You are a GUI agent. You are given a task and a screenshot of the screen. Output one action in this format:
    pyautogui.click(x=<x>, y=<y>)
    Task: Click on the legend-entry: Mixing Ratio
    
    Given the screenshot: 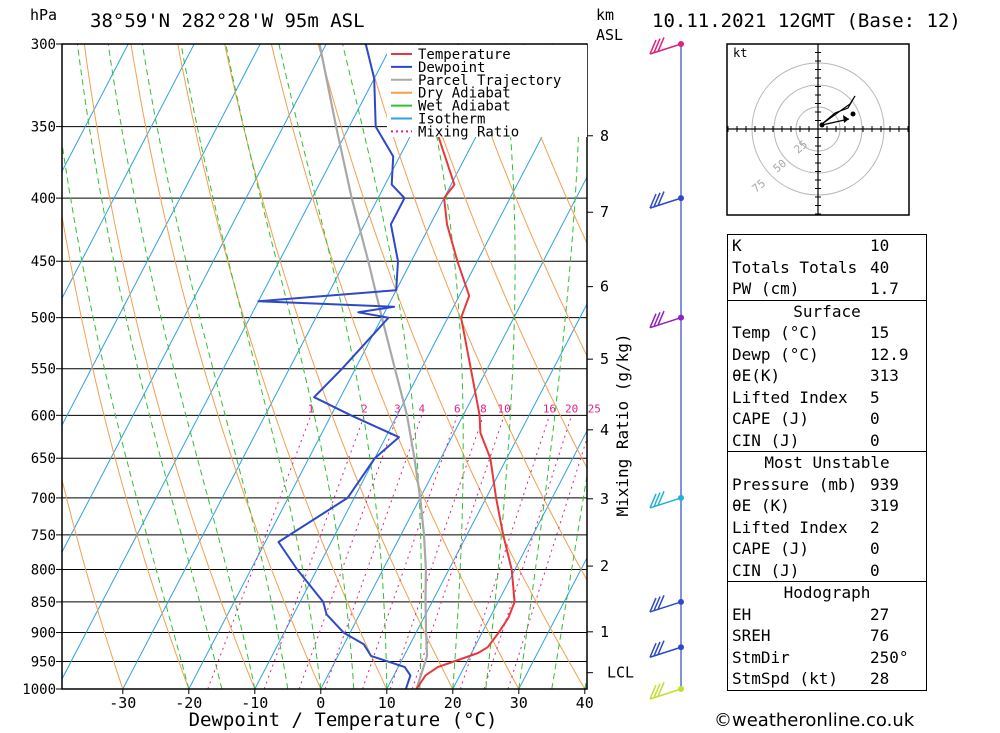 What is the action you would take?
    pyautogui.click(x=468, y=132)
    